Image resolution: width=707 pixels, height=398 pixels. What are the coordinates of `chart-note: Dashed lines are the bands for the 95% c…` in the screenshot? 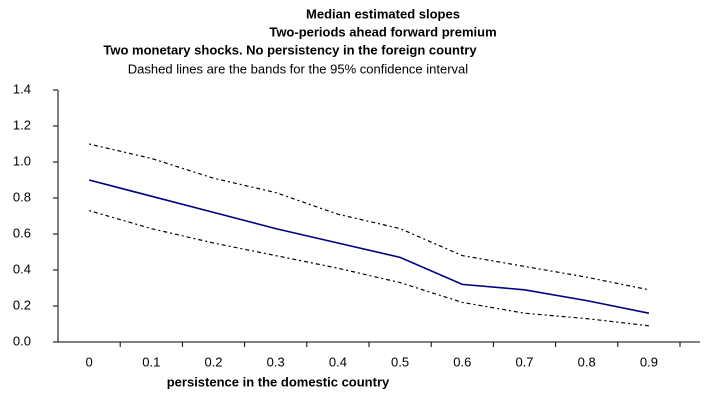 It's located at (298, 68).